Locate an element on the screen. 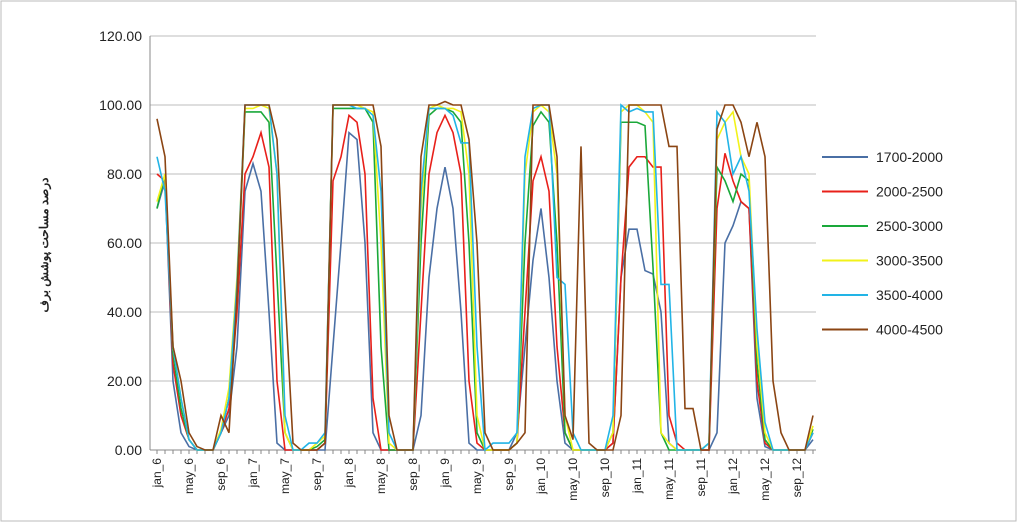 The height and width of the screenshot is (527, 1017). x-tick-label: sep_10 is located at coordinates (605, 478).